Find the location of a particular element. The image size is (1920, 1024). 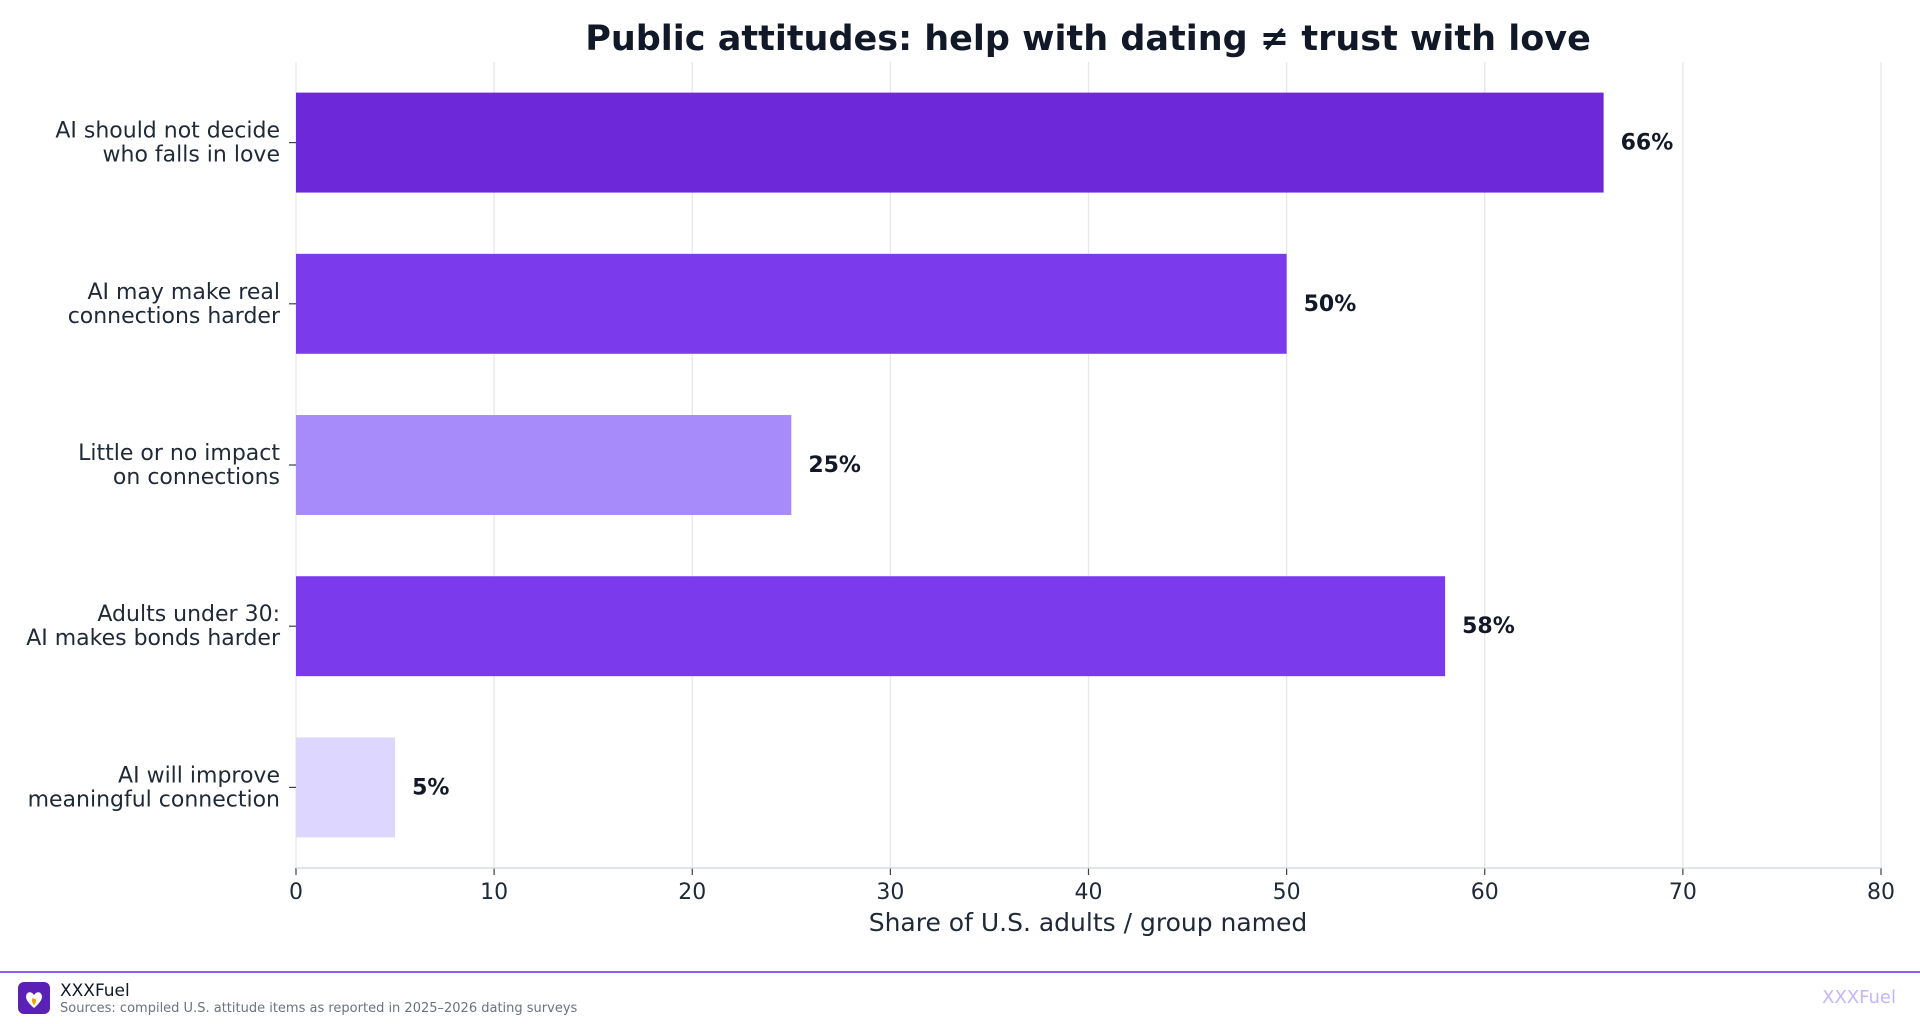

brand-name: XXXFuel is located at coordinates (95, 991).